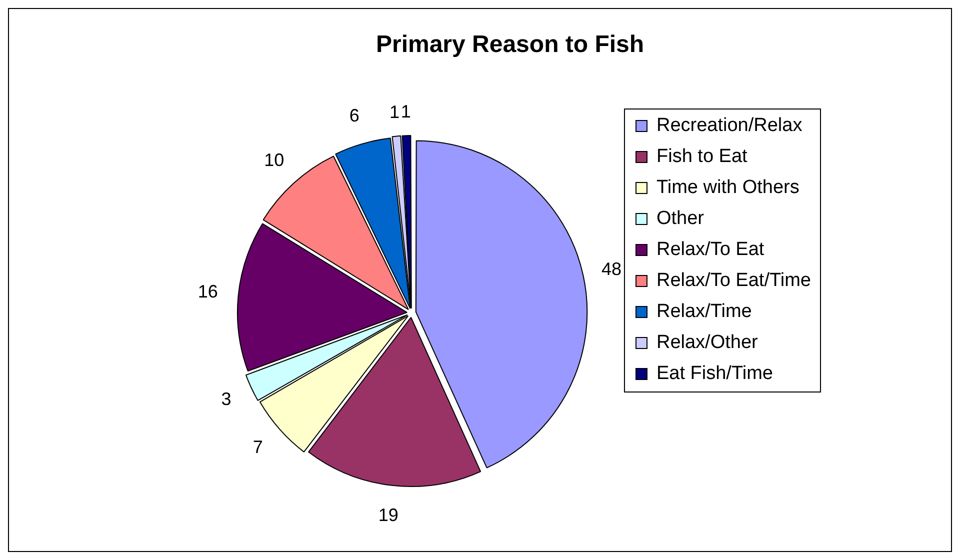  I want to click on data-label: 7, so click(257, 447).